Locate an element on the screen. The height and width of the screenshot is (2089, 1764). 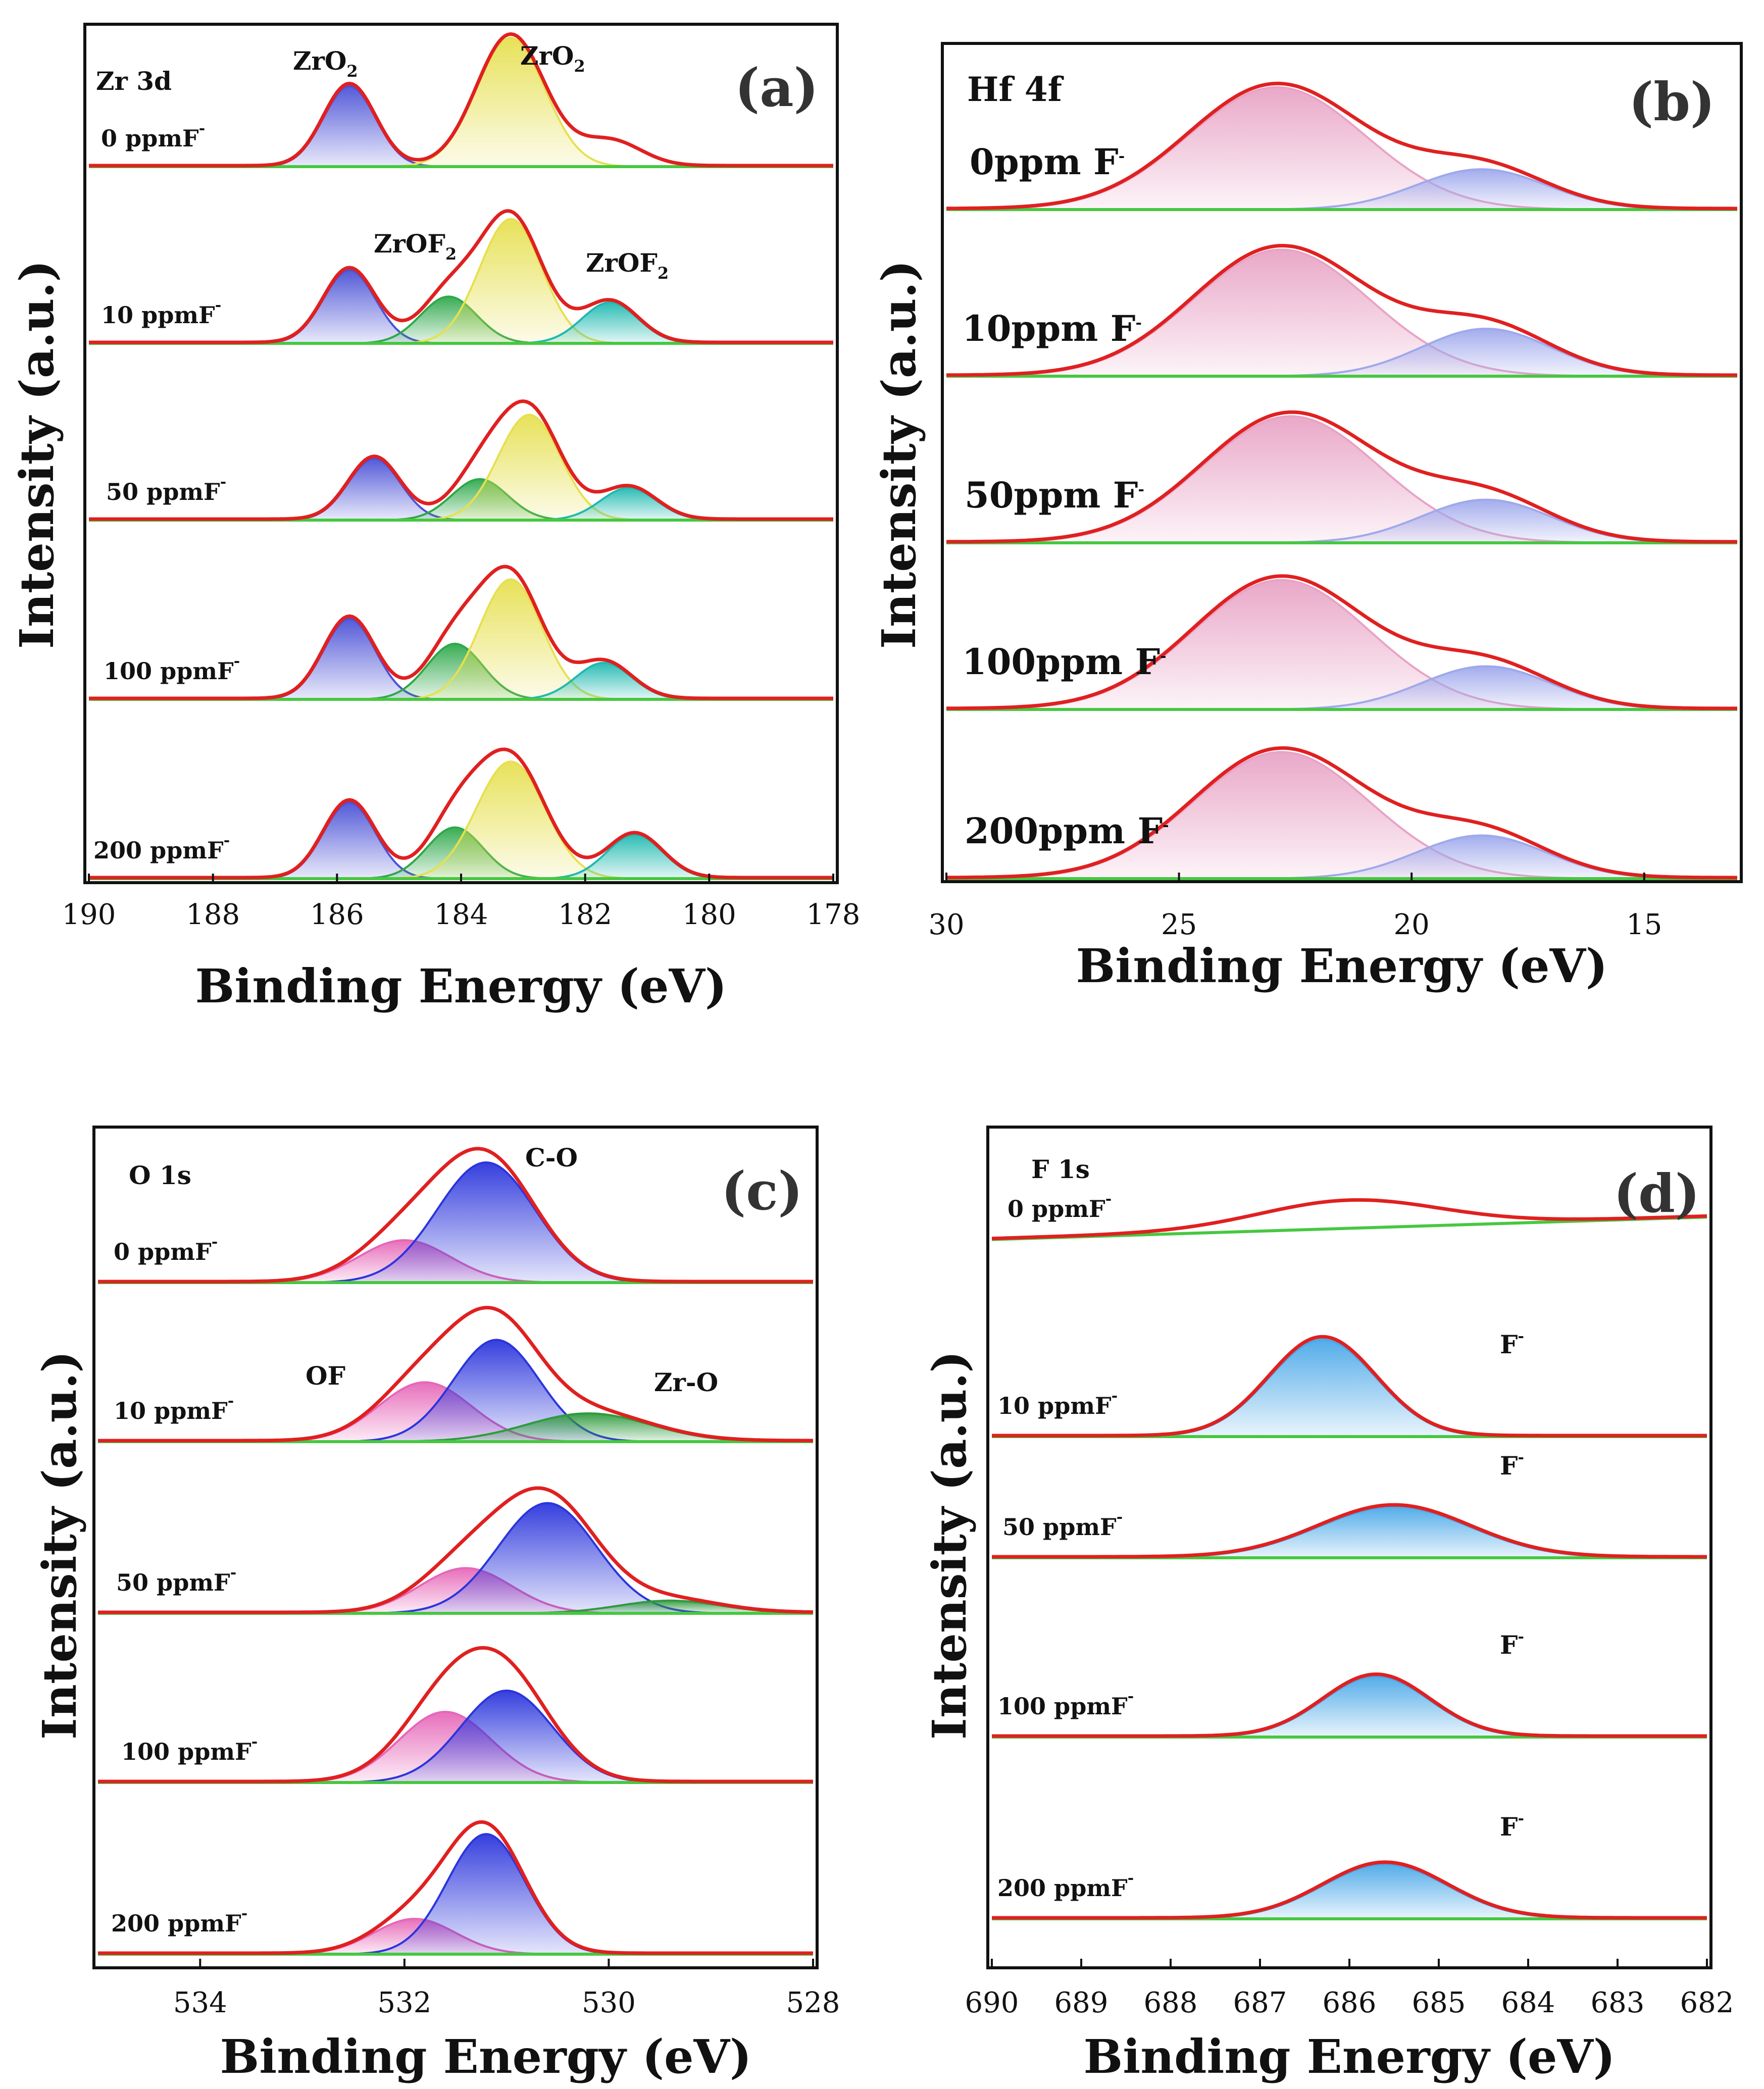
panel-d-x-ticks: 690 689 688 687 686 685 684 683 682 is located at coordinates (1349, 1989).